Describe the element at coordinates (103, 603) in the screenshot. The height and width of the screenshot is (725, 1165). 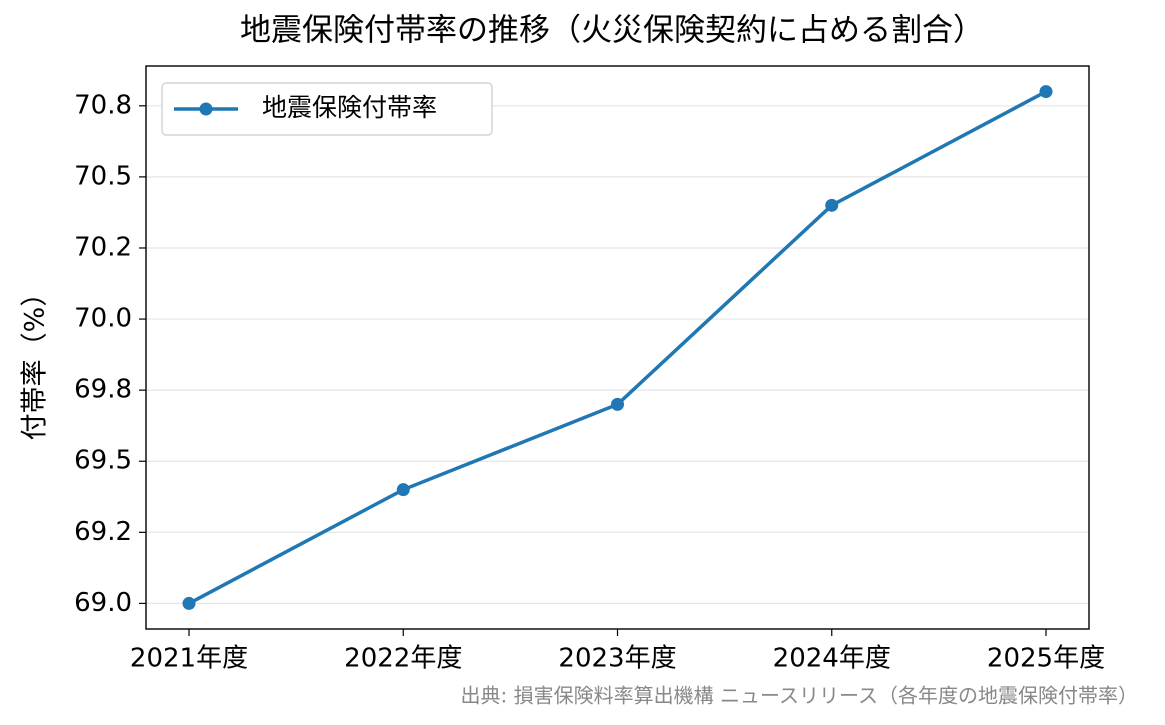
I see `y-tick-label: 69.0` at that location.